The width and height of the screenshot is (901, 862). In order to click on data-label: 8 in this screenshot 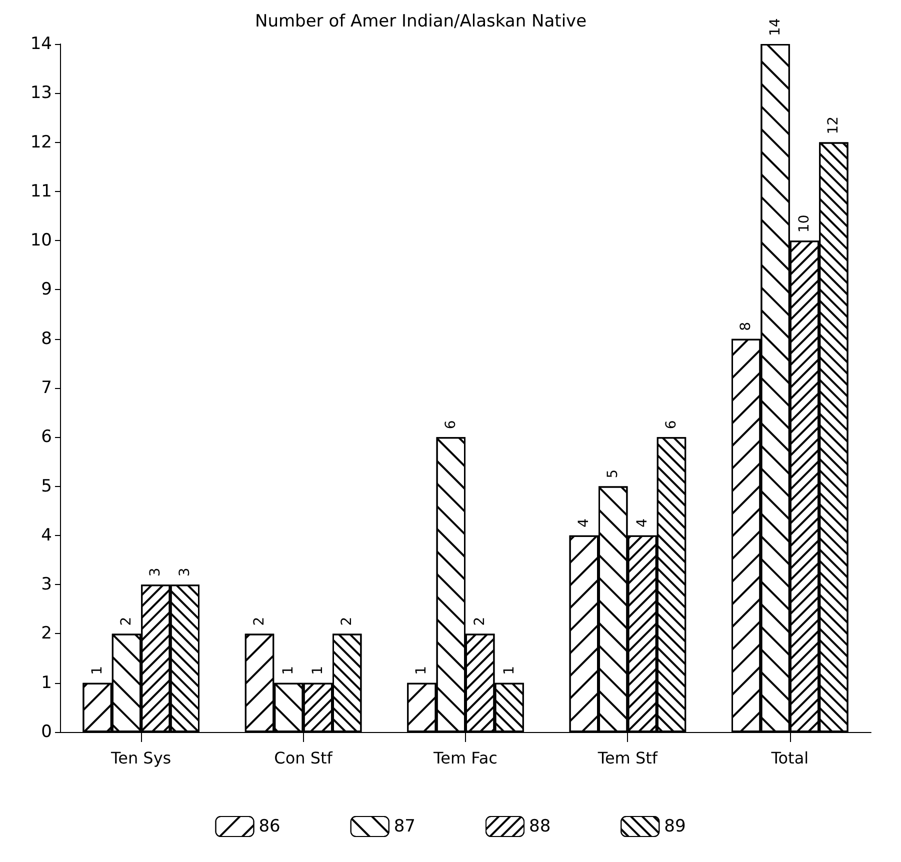, I will do `click(746, 326)`.